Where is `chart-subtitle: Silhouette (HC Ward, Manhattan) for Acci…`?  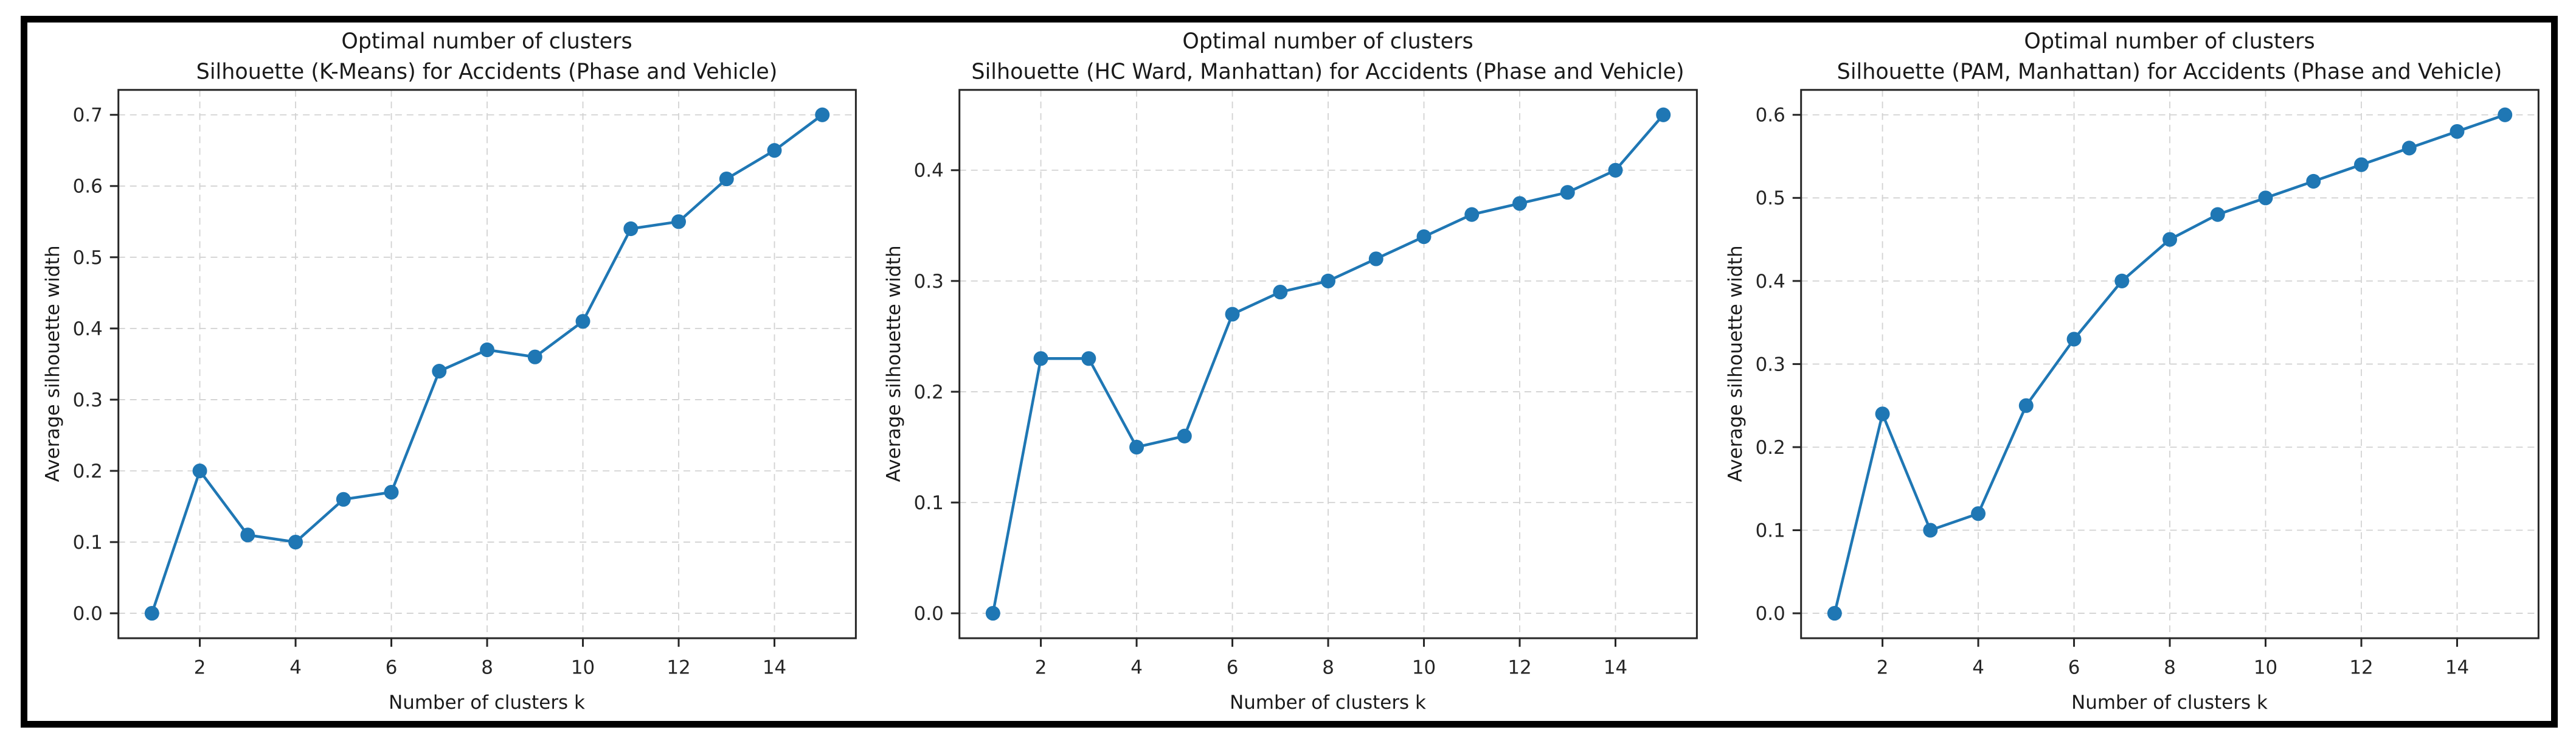
chart-subtitle: Silhouette (HC Ward, Manhattan) for Acci… is located at coordinates (1328, 72).